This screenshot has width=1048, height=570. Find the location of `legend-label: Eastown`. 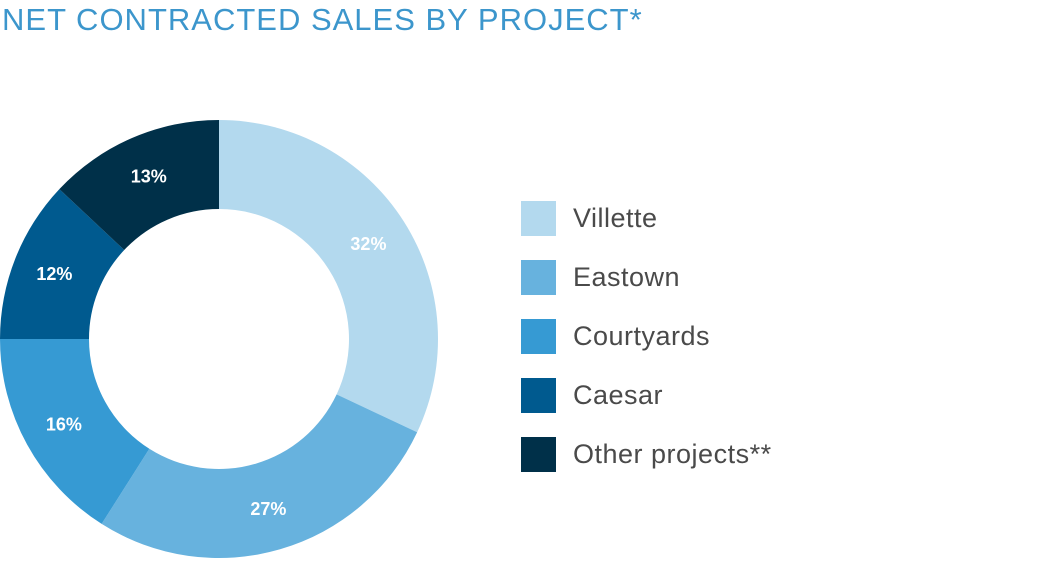

legend-label: Eastown is located at coordinates (627, 276).